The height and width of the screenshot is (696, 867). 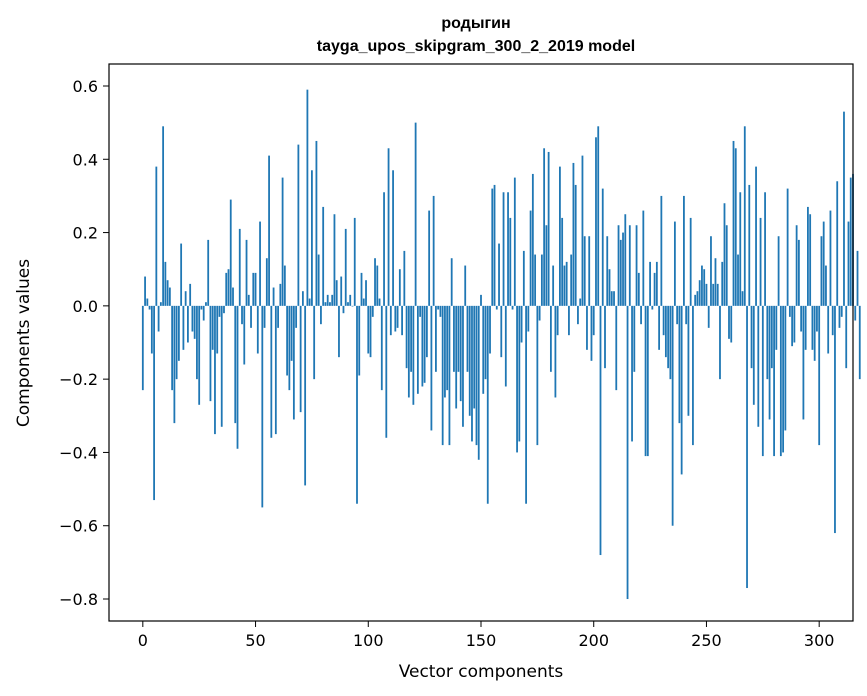 What do you see at coordinates (819, 640) in the screenshot?
I see `x-tick-label-6: 300` at bounding box center [819, 640].